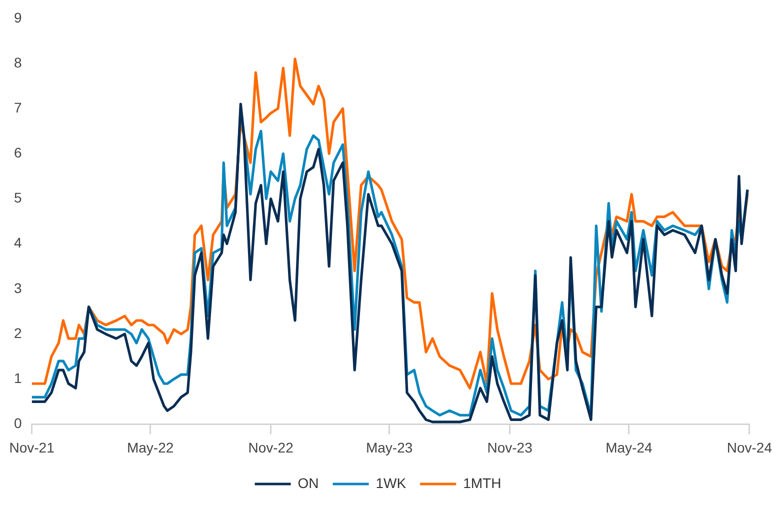 Image resolution: width=778 pixels, height=505 pixels. Describe the element at coordinates (18, 152) in the screenshot. I see `y-tick-label: 6` at that location.